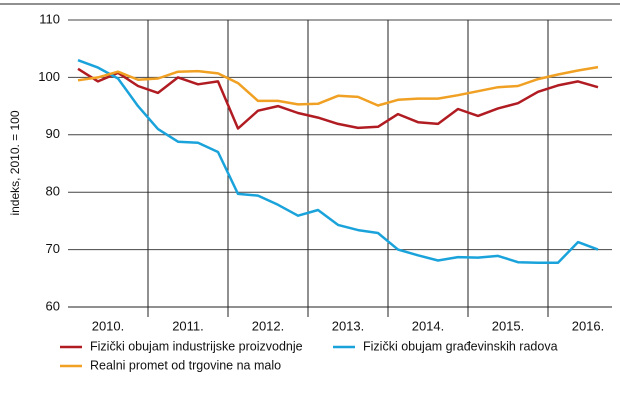 The height and width of the screenshot is (401, 620). What do you see at coordinates (460, 346) in the screenshot?
I see `legend-label: Fizički obujam građevinskih radova` at bounding box center [460, 346].